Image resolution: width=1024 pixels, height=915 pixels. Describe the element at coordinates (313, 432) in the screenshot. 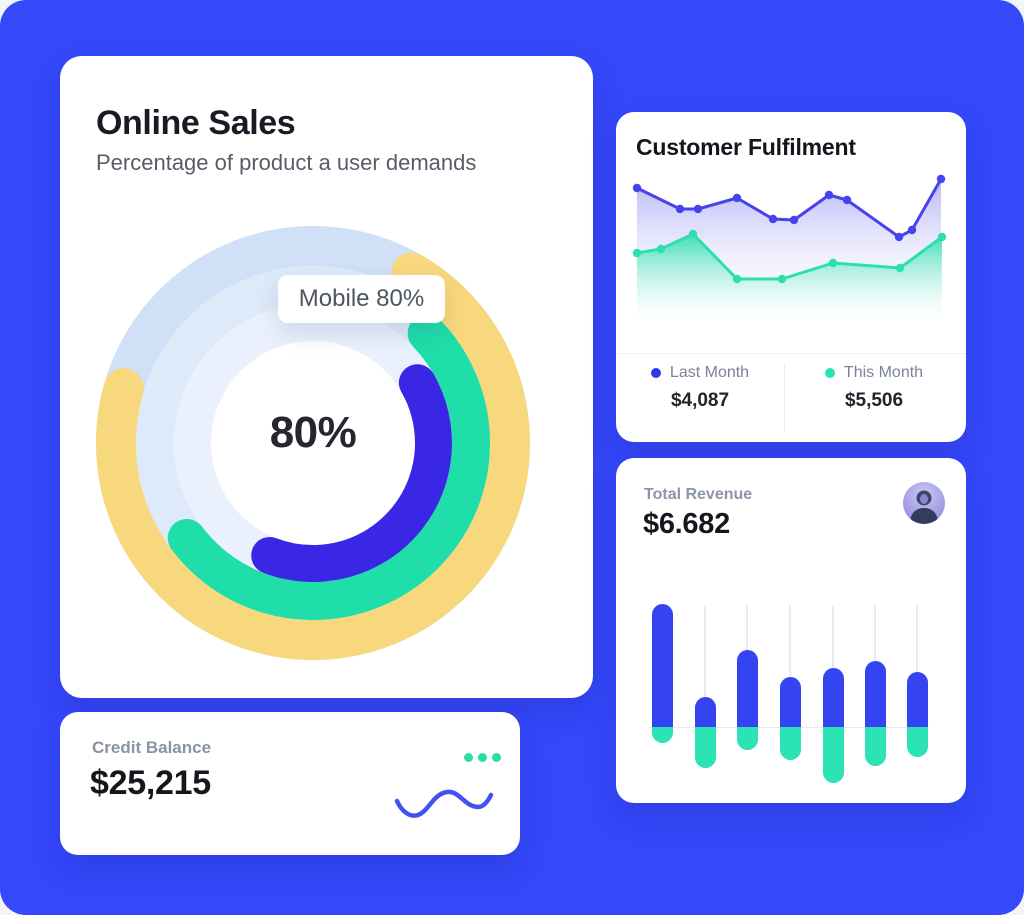

I see `donut-center-value: 80%` at that location.